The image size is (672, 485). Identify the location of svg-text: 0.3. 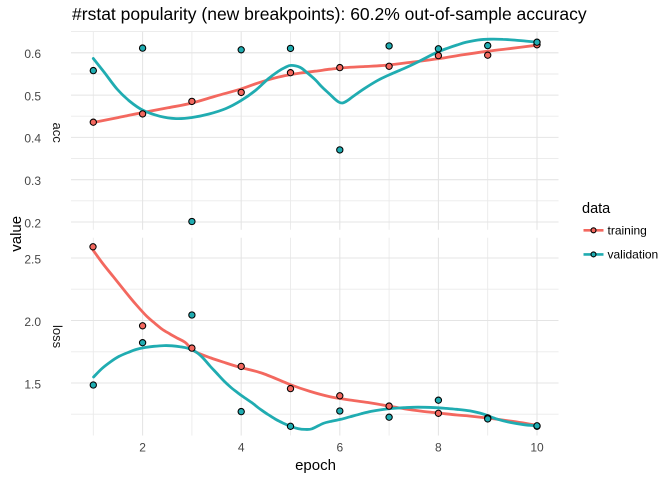
(32, 181).